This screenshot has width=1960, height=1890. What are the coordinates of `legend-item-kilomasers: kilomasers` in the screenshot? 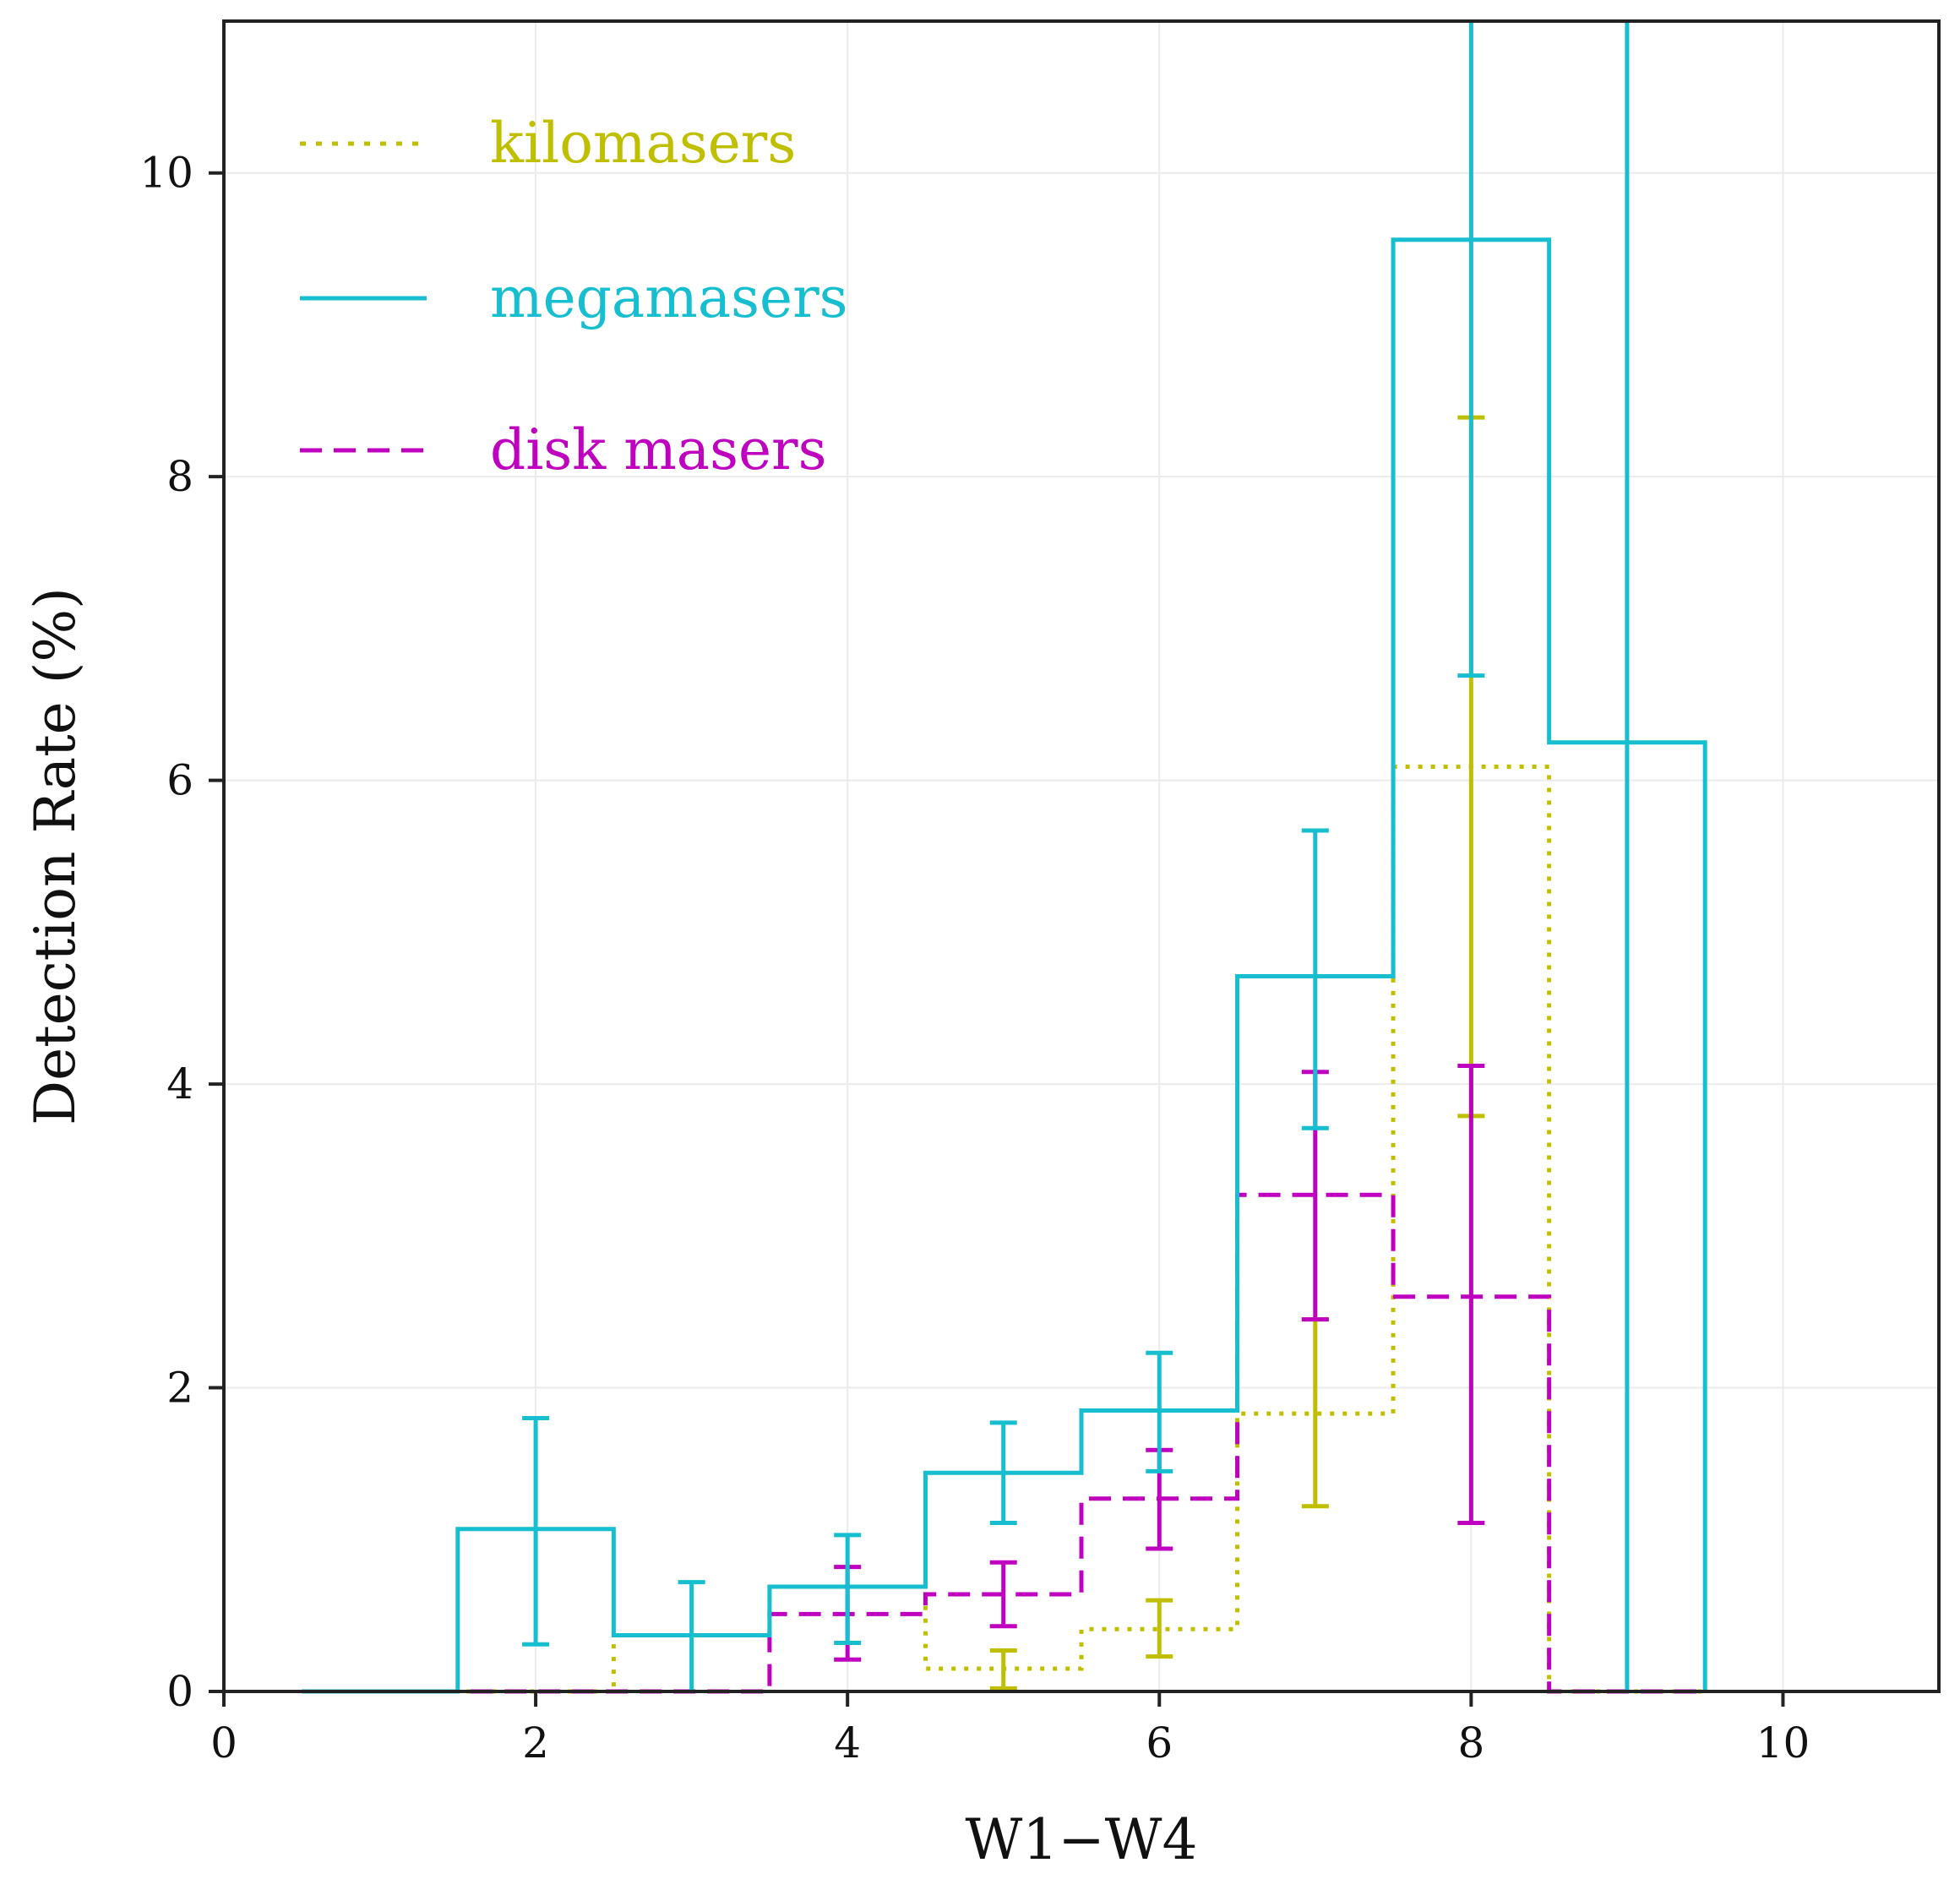 It's located at (548, 143).